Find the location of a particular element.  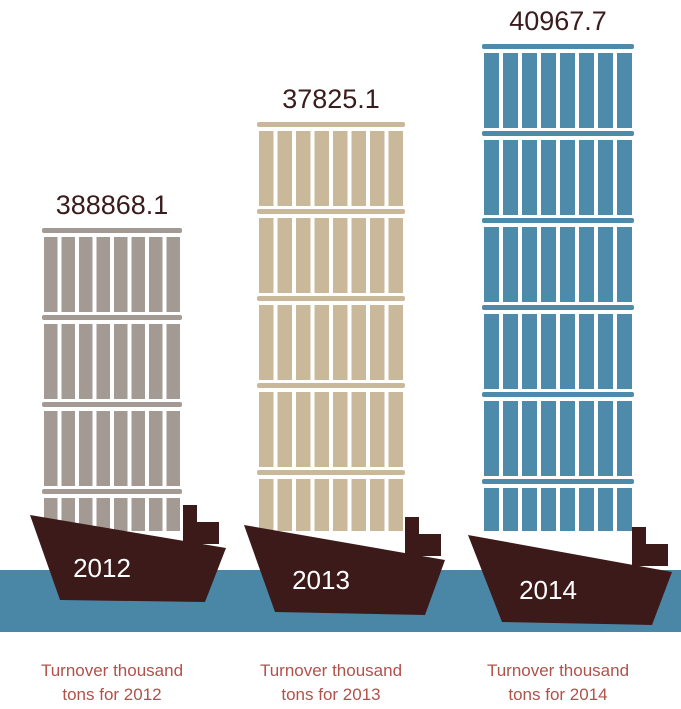

caption: tons for 2012 is located at coordinates (111, 694).